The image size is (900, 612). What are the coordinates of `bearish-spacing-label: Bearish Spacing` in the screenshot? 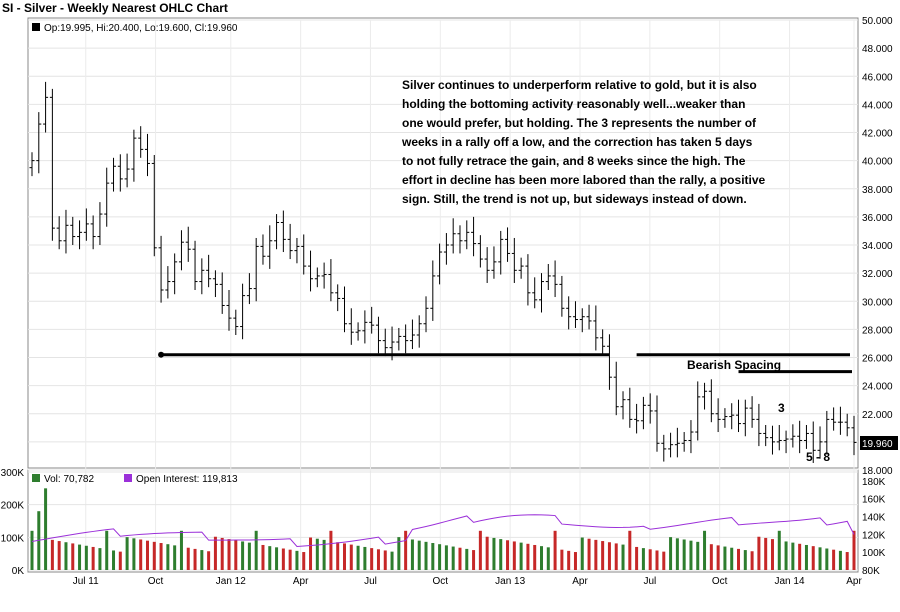 It's located at (734, 365).